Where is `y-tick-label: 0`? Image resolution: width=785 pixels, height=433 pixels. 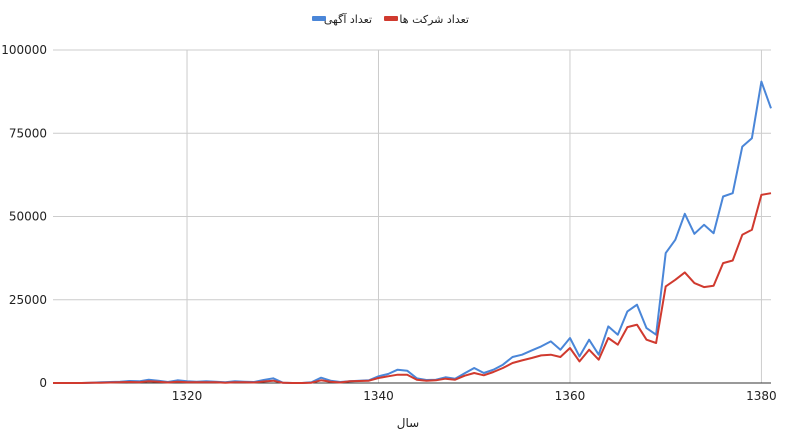
y-tick-label: 0 is located at coordinates (43, 383).